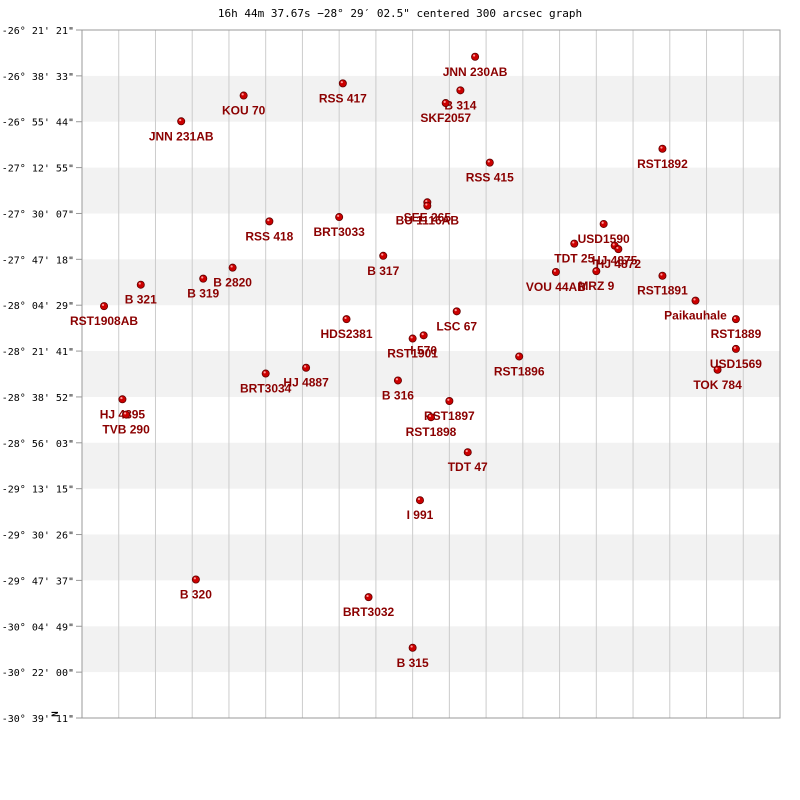  Describe the element at coordinates (717, 378) in the screenshot. I see `star-32: TOK 784` at that location.